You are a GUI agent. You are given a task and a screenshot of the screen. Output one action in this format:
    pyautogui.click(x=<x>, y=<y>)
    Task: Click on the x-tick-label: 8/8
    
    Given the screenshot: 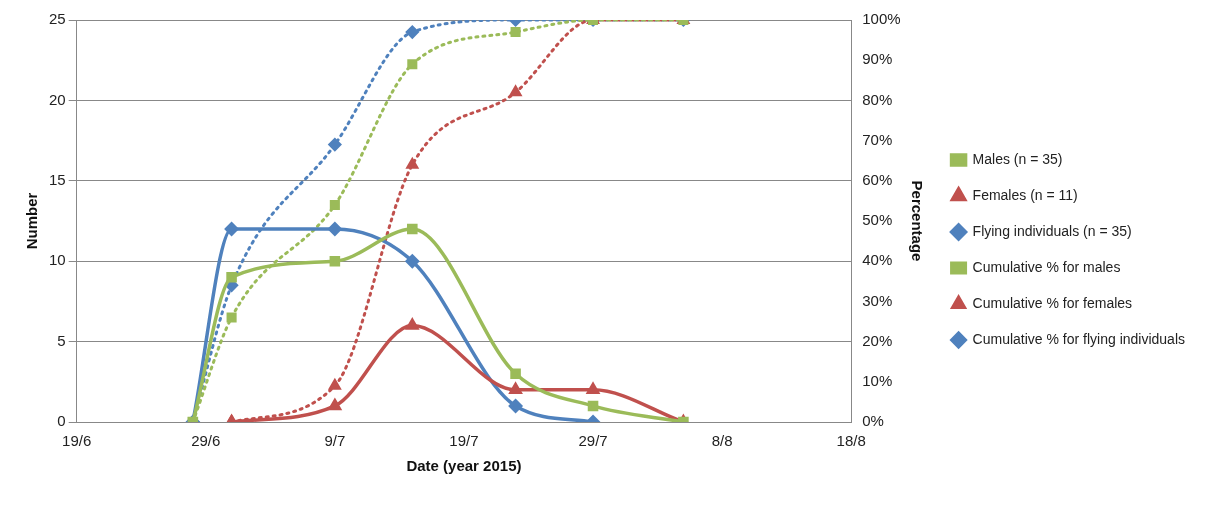 What is the action you would take?
    pyautogui.click(x=722, y=441)
    